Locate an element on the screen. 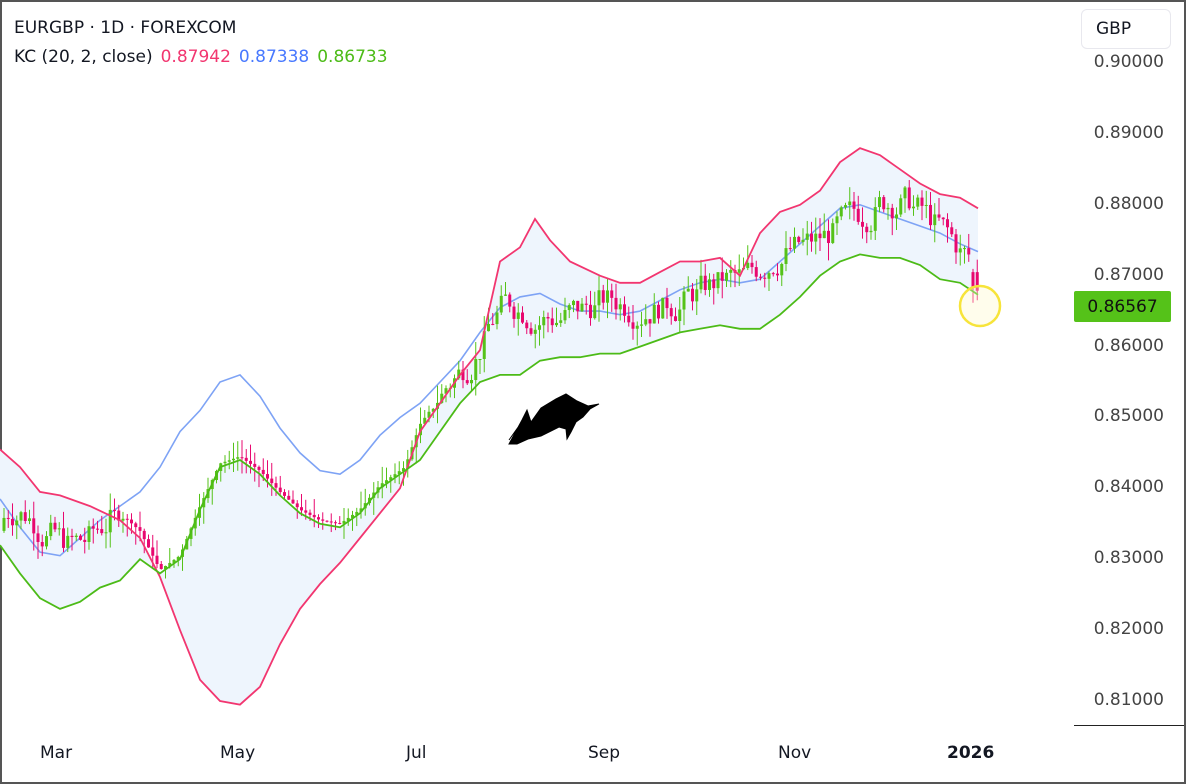 The height and width of the screenshot is (784, 1186). price-axis-label: 0.90000 is located at coordinates (1128, 62).